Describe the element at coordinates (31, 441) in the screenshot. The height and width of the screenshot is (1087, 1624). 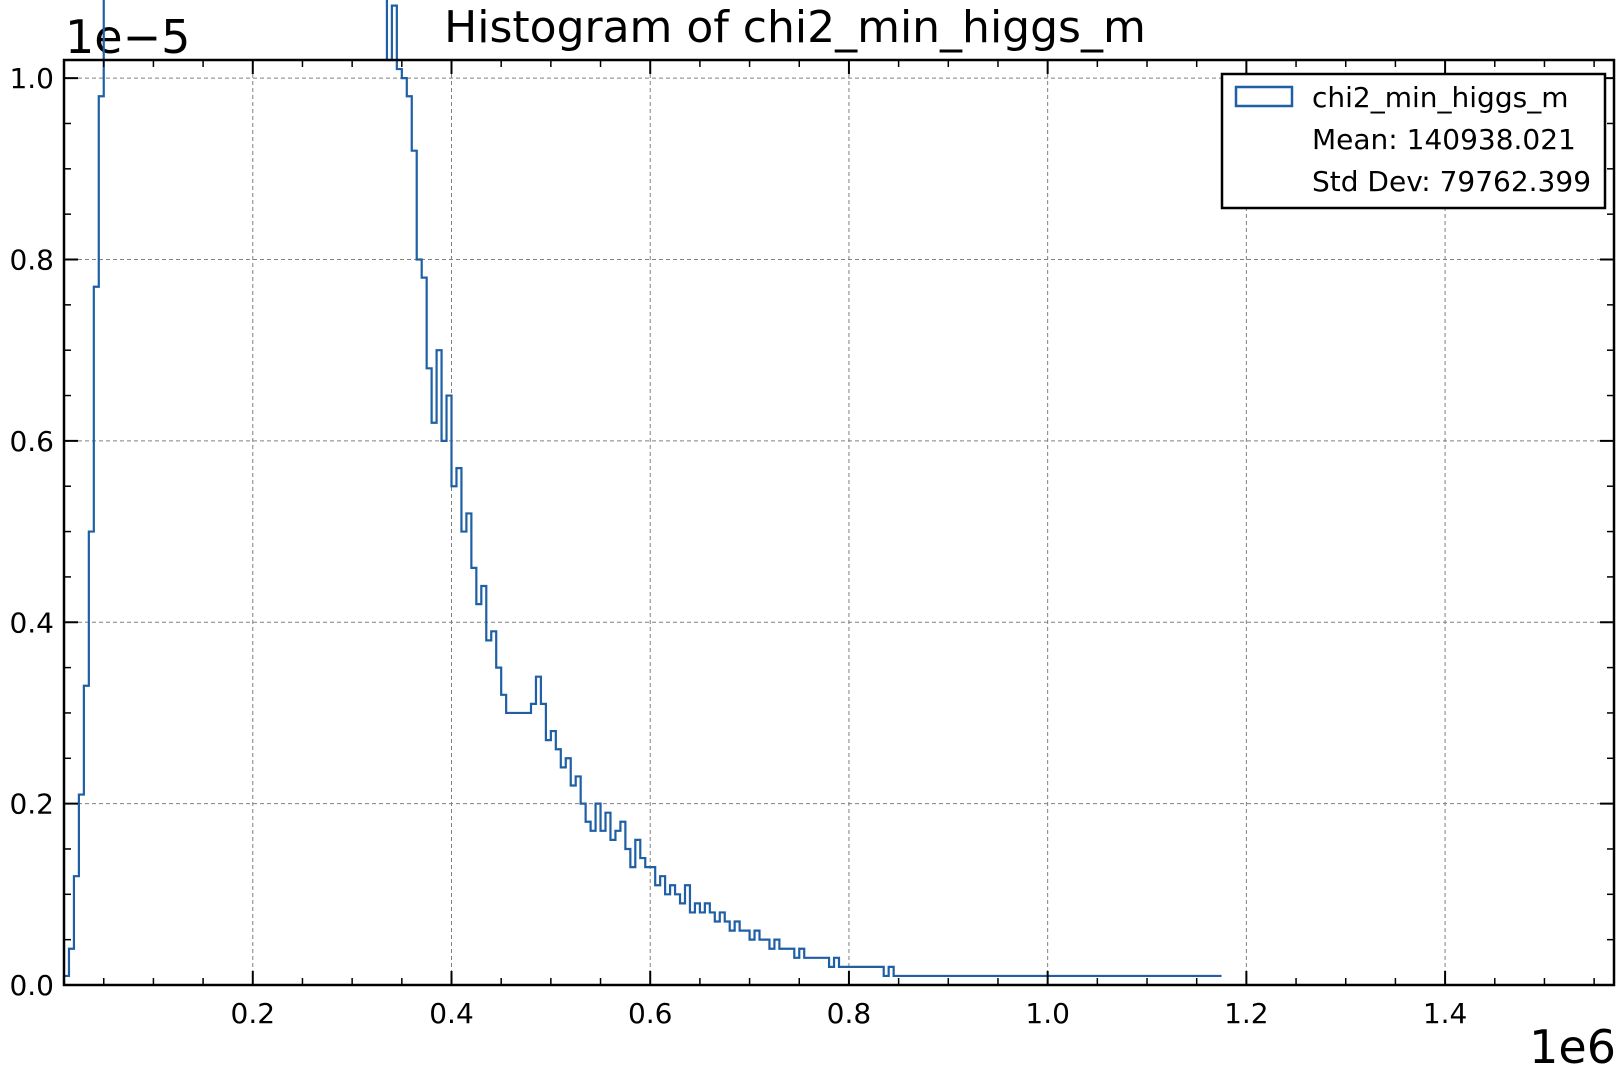
I see `y-tick-label: 0.6` at that location.